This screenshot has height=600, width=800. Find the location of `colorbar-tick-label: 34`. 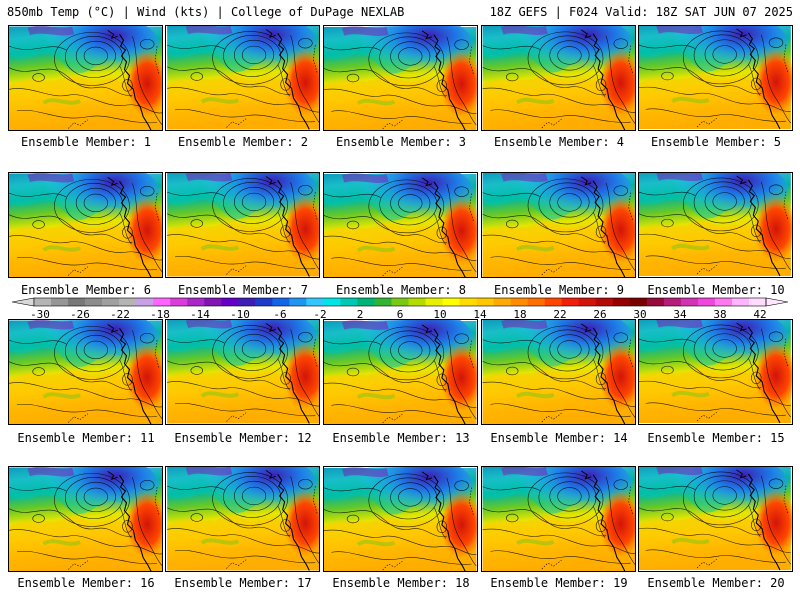

colorbar-tick-label: 34 is located at coordinates (680, 314).